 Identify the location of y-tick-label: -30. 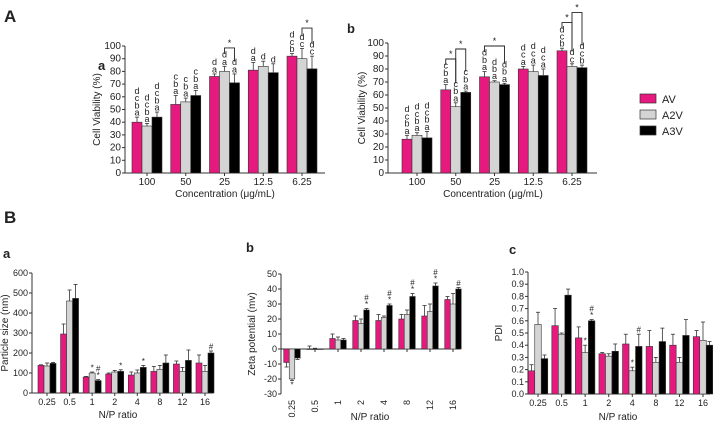
(270, 394).